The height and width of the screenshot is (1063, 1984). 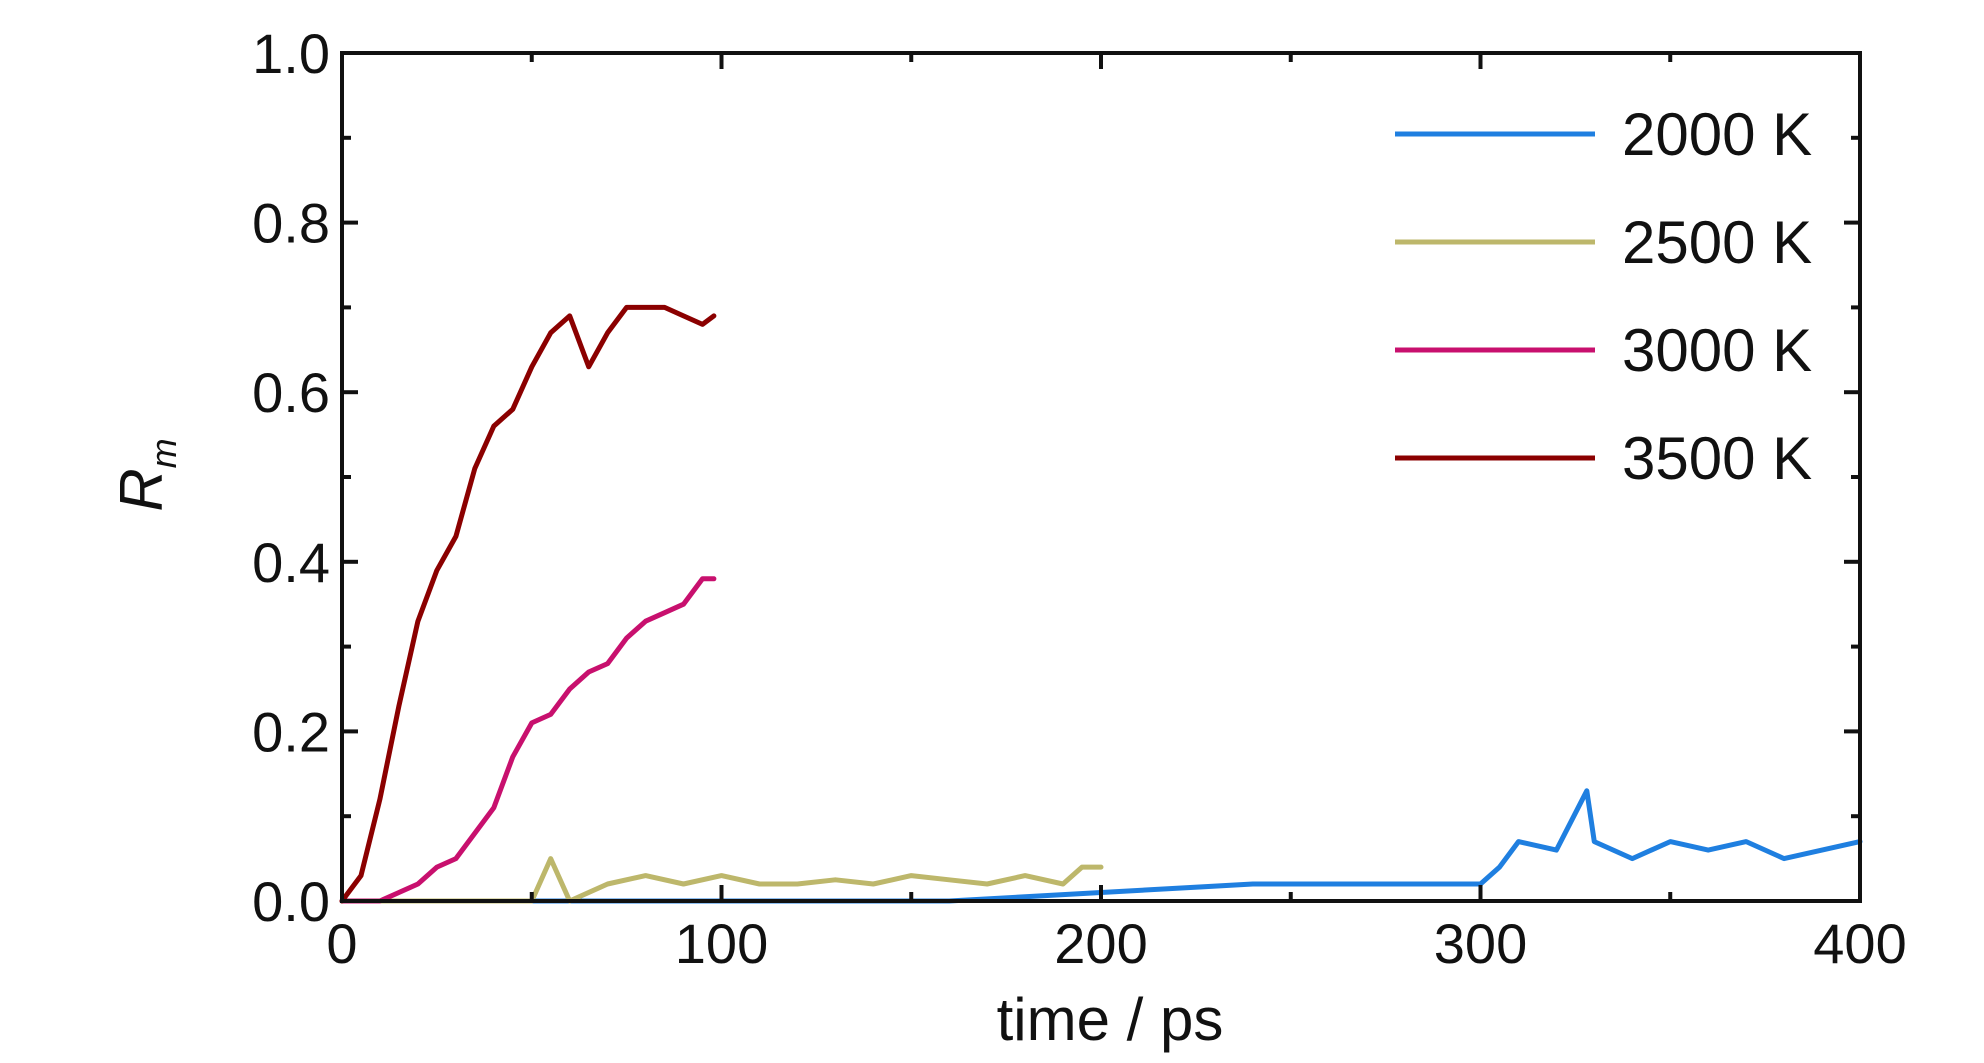 What do you see at coordinates (1603, 296) in the screenshot?
I see `legend: 2000 K 2500 K 3000 K 3500 K` at bounding box center [1603, 296].